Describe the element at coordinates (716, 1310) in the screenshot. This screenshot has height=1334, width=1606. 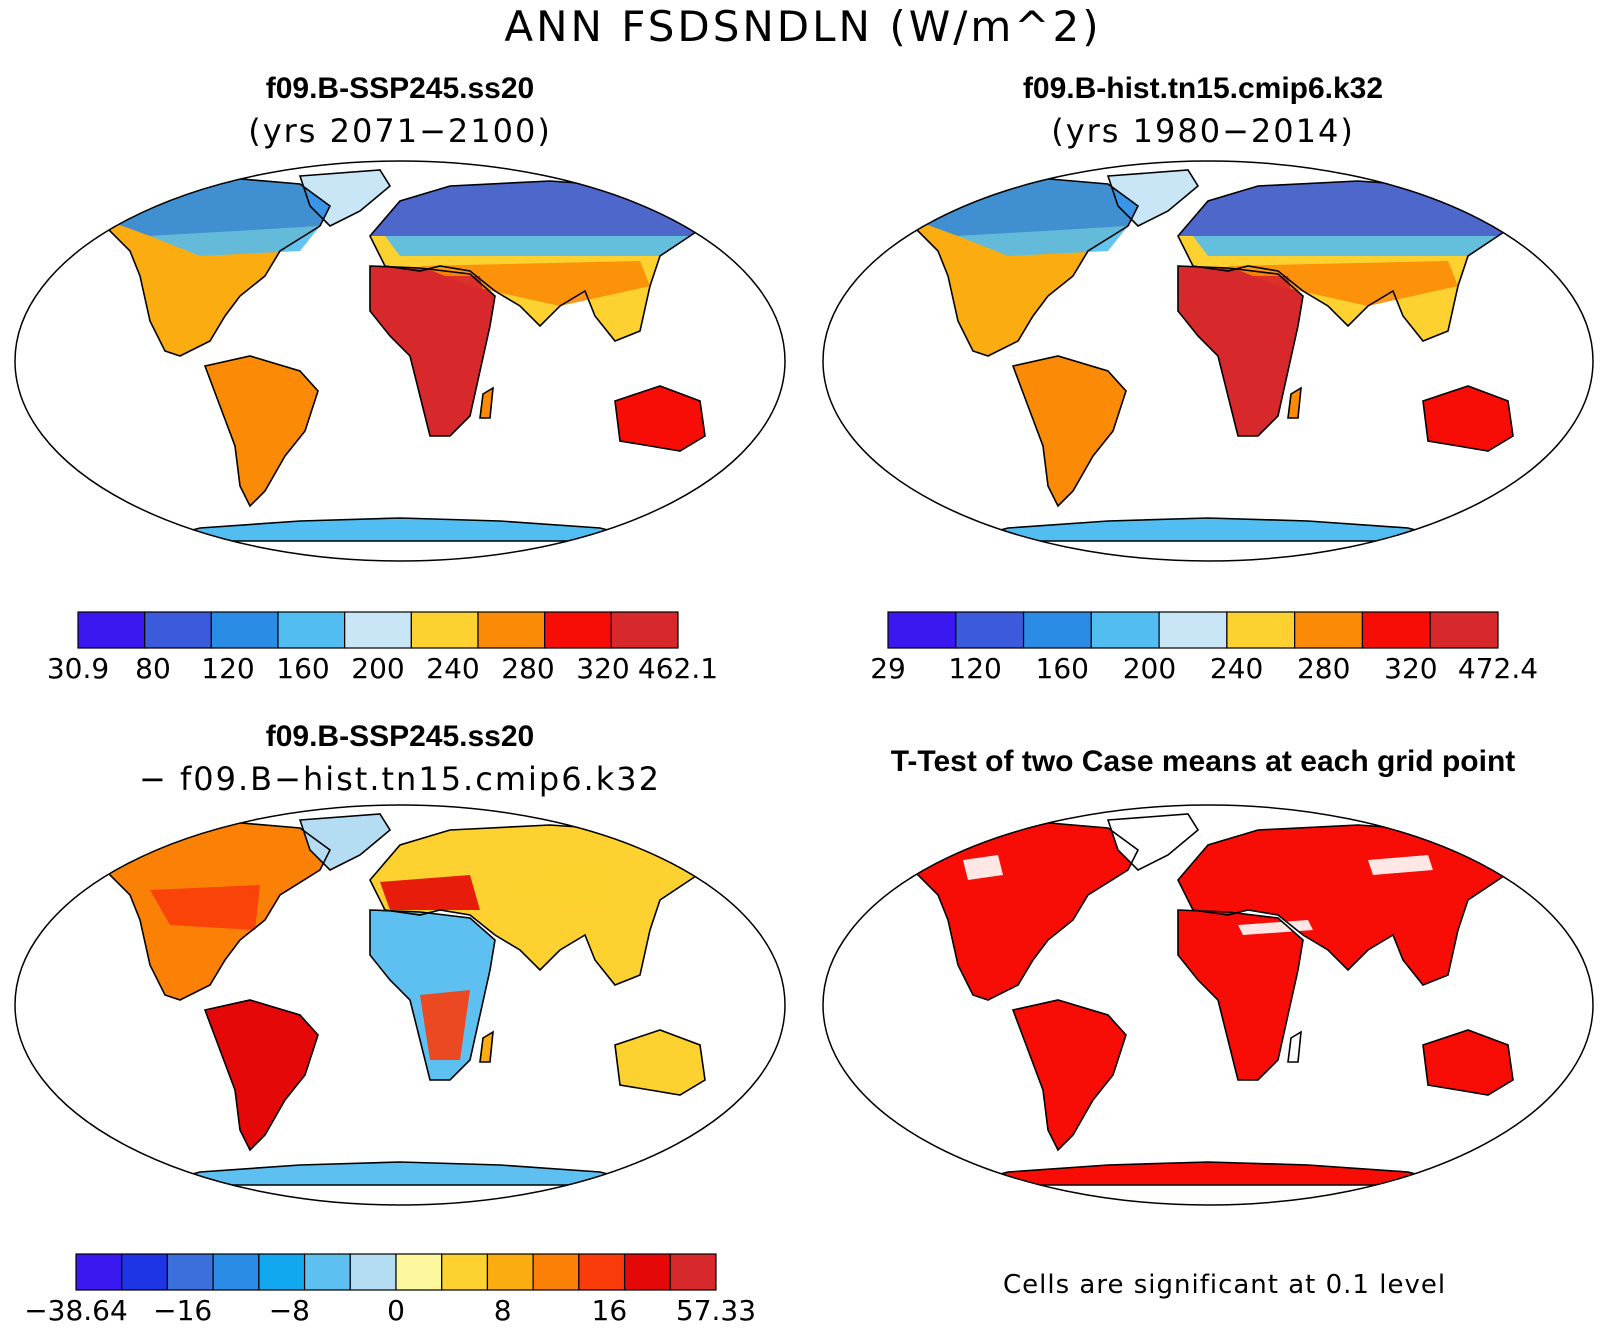
I see `colorbar-label: 57.33` at that location.